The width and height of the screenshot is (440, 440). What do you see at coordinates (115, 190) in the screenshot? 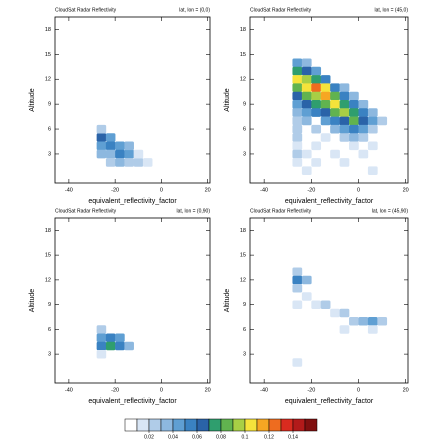
I see `x-tick-label: -20` at bounding box center [115, 190].